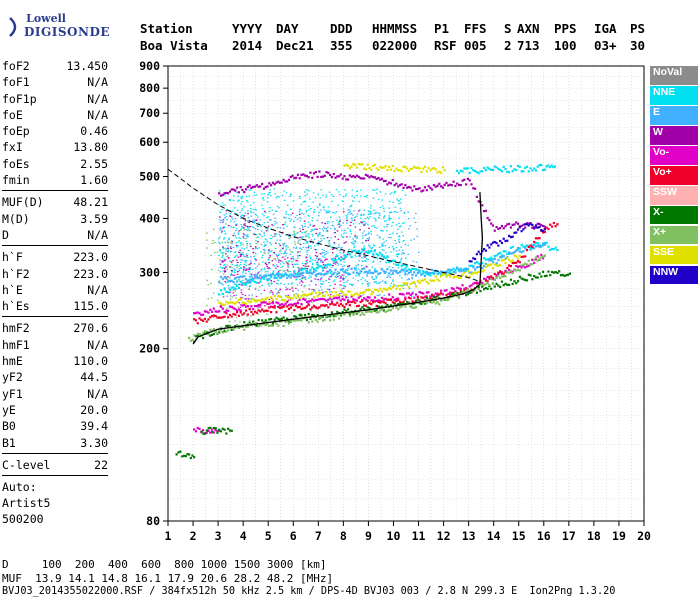 This screenshot has width=700, height=600. What do you see at coordinates (674, 215) in the screenshot?
I see `legend-item-x: X-` at bounding box center [674, 215].